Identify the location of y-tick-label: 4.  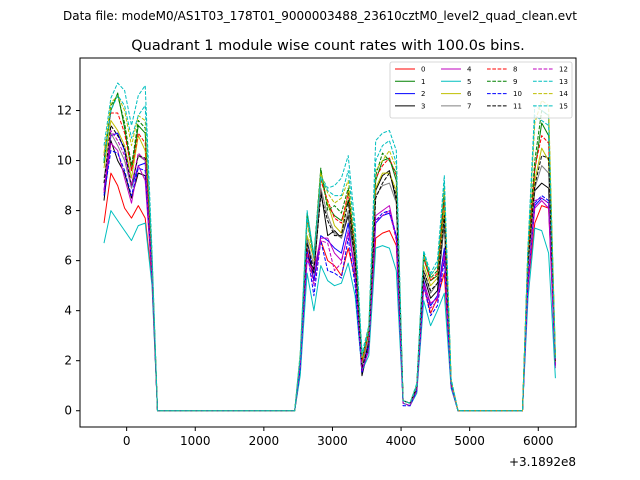
(68, 311).